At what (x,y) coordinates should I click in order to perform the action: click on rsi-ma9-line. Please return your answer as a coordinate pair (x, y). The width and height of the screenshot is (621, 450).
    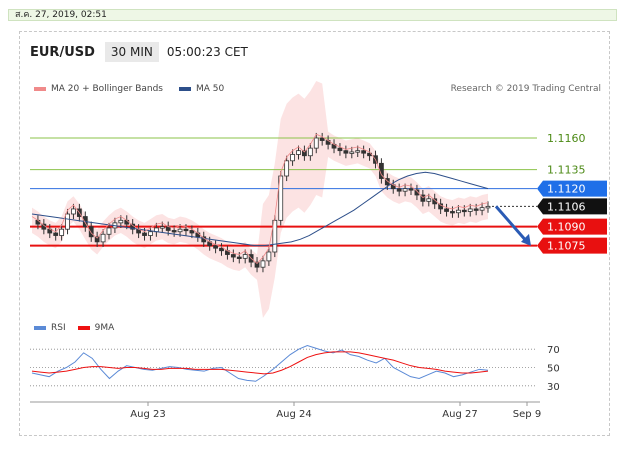
    Looking at the image, I should click on (260, 363).